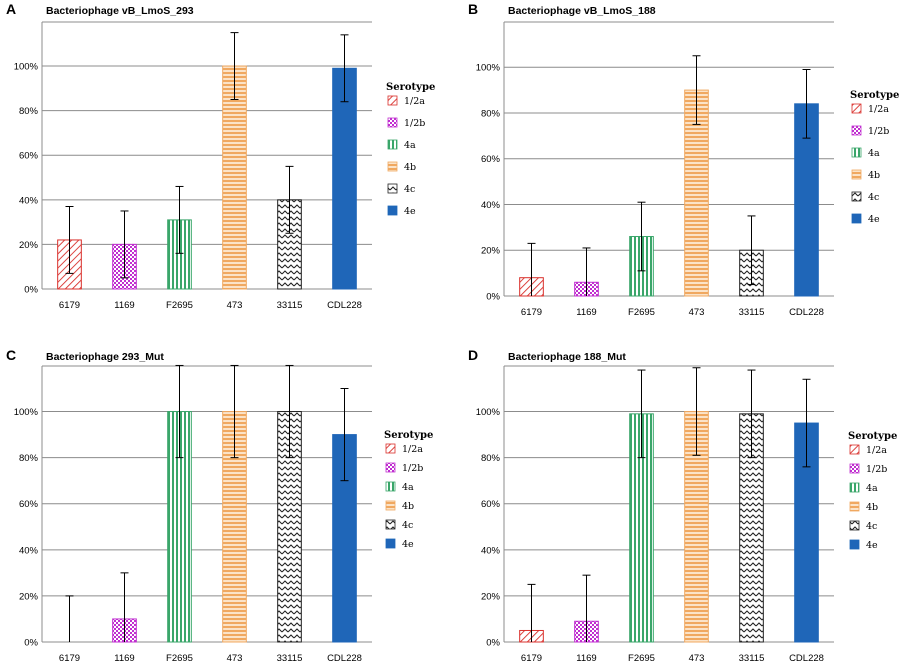  Describe the element at coordinates (11, 355) in the screenshot. I see `panel-letter: C` at that location.